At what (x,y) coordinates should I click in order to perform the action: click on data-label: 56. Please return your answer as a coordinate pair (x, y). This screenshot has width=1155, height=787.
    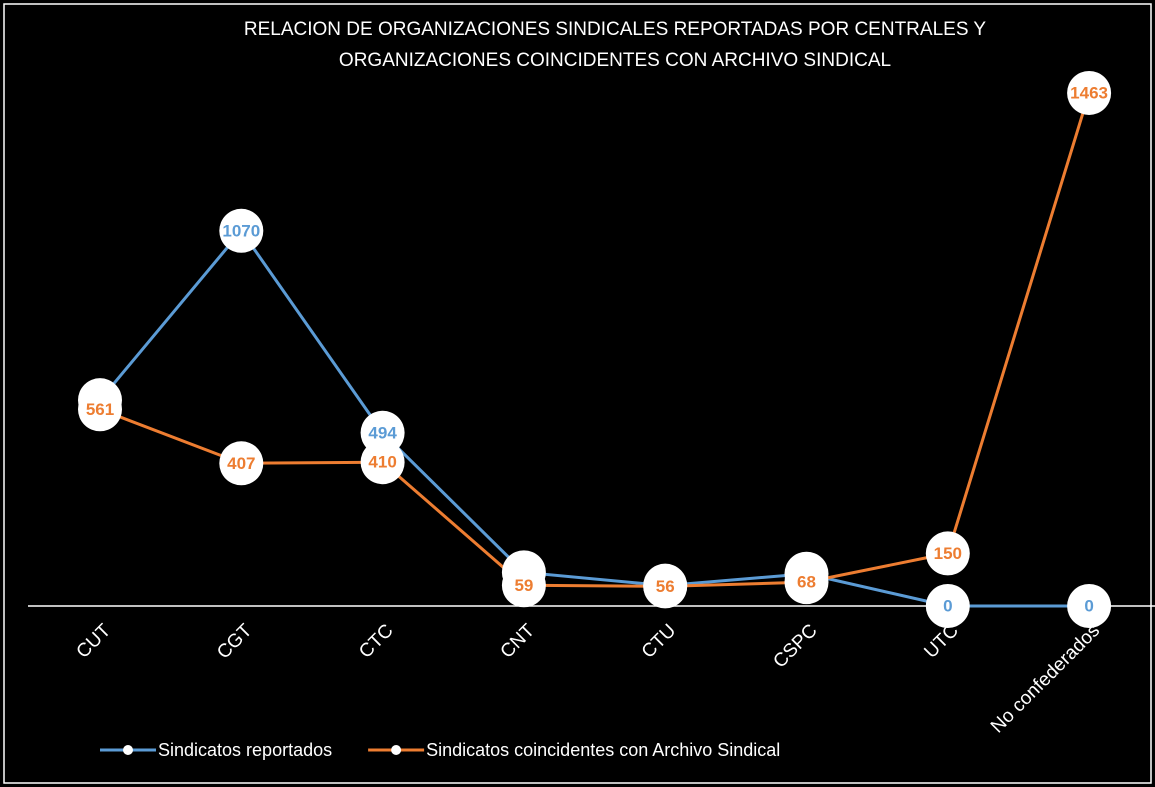
    Looking at the image, I should click on (665, 586).